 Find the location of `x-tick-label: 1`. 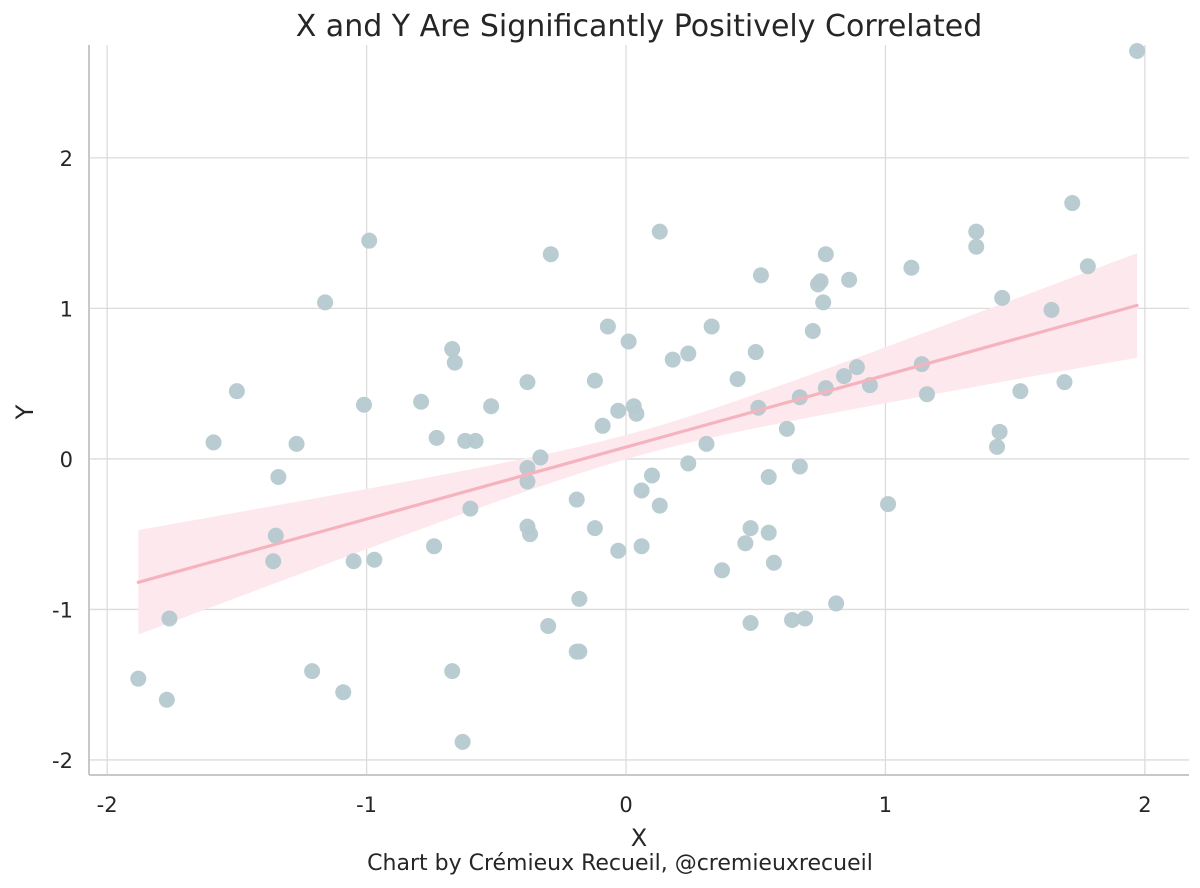

x-tick-label: 1 is located at coordinates (885, 805).